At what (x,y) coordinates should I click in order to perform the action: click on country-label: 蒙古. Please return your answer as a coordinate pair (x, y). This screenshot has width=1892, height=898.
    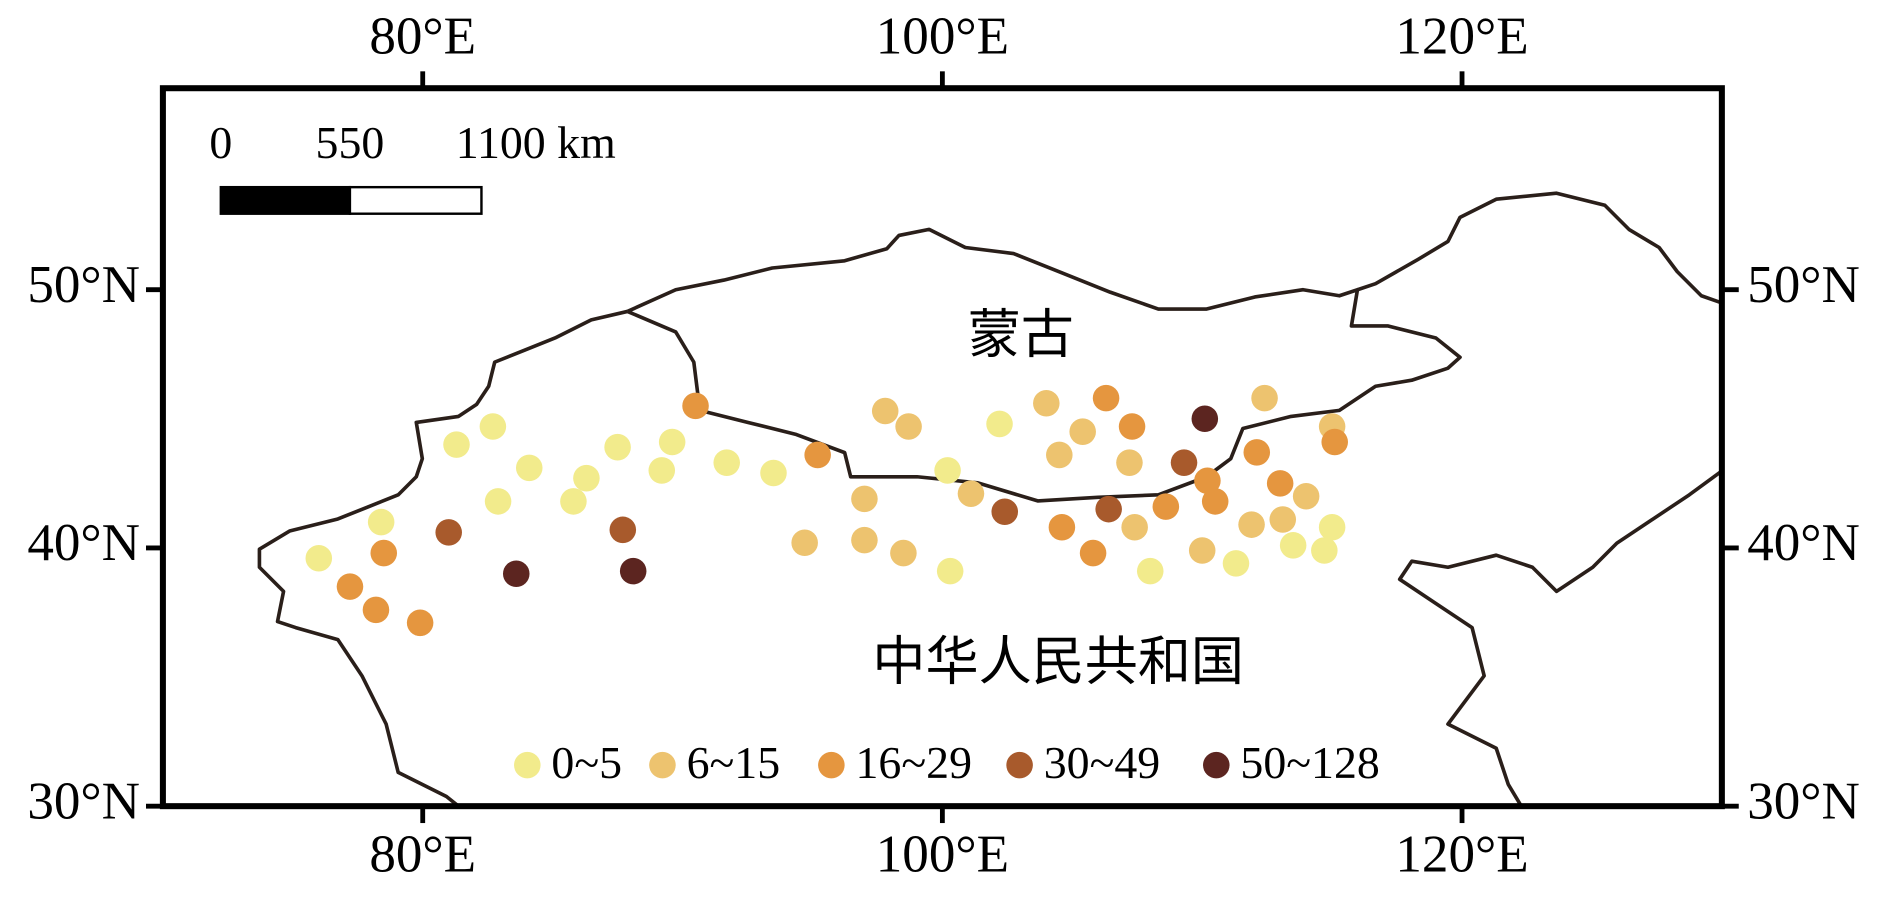
    Looking at the image, I should click on (1021, 335).